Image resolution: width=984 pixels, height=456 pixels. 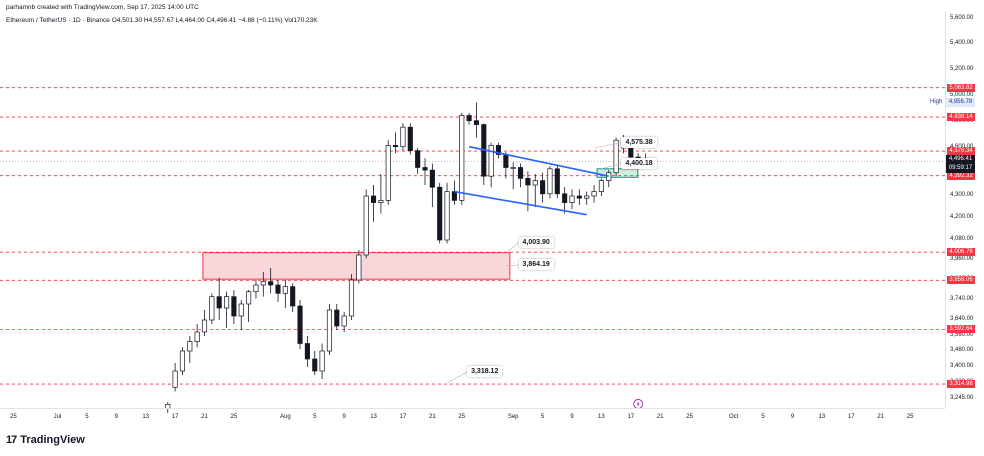 What do you see at coordinates (962, 217) in the screenshot?
I see `price-tick-8: 4,200.00` at bounding box center [962, 217].